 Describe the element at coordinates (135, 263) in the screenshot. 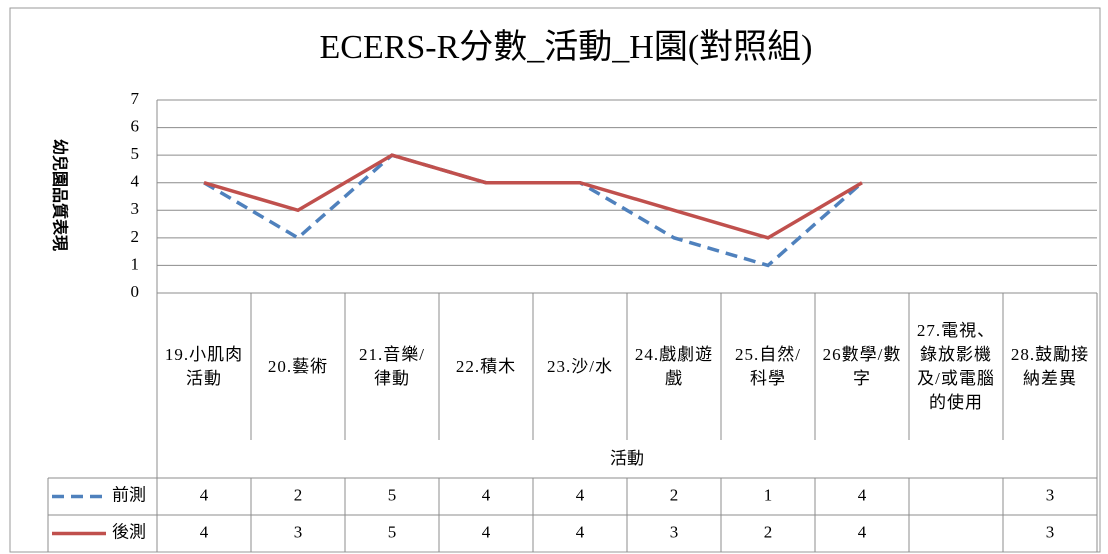

I see `y-tick-label: 1` at that location.